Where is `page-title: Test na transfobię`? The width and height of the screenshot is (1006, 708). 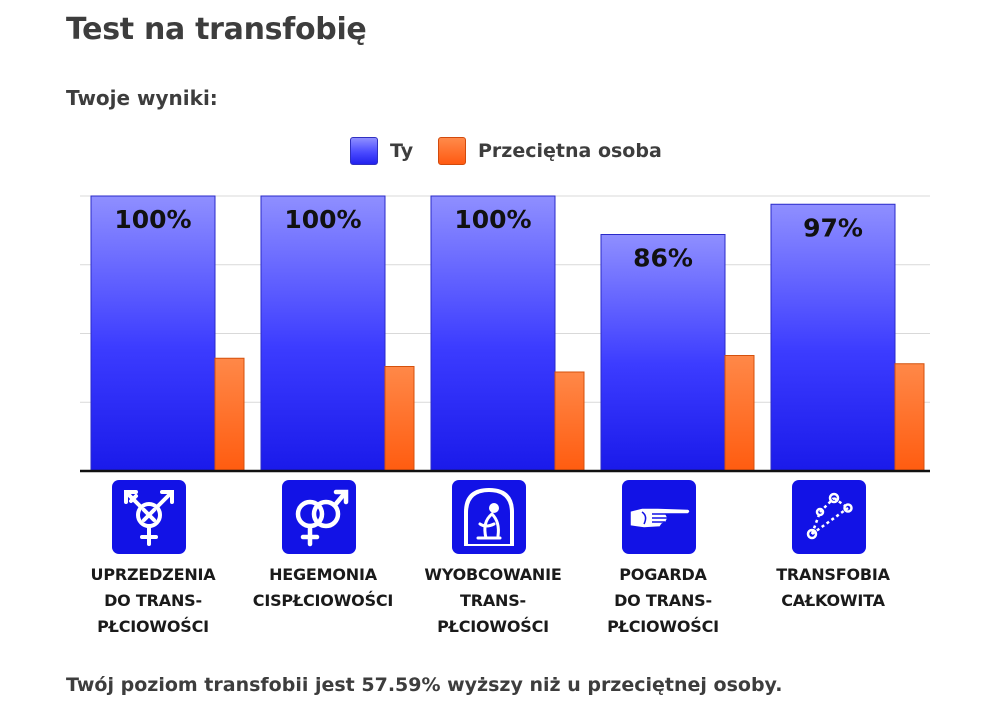
page-title: Test na transfobię is located at coordinates (216, 29).